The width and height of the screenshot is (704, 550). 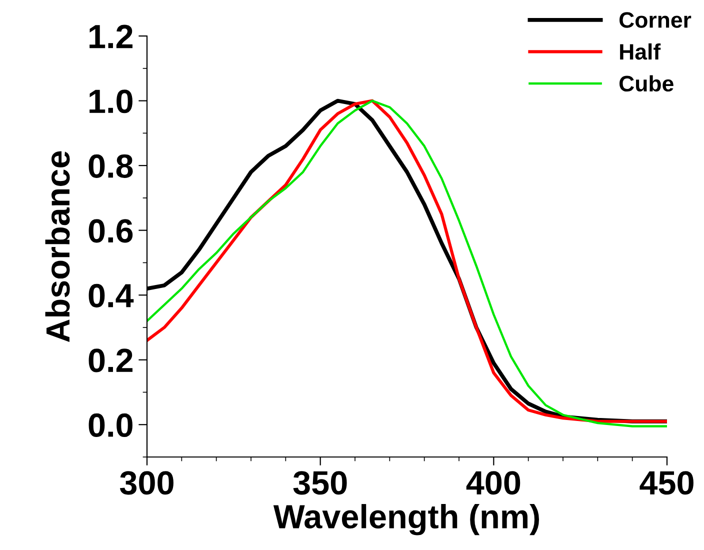 I want to click on y-tick-label: 0.8, so click(x=110, y=166).